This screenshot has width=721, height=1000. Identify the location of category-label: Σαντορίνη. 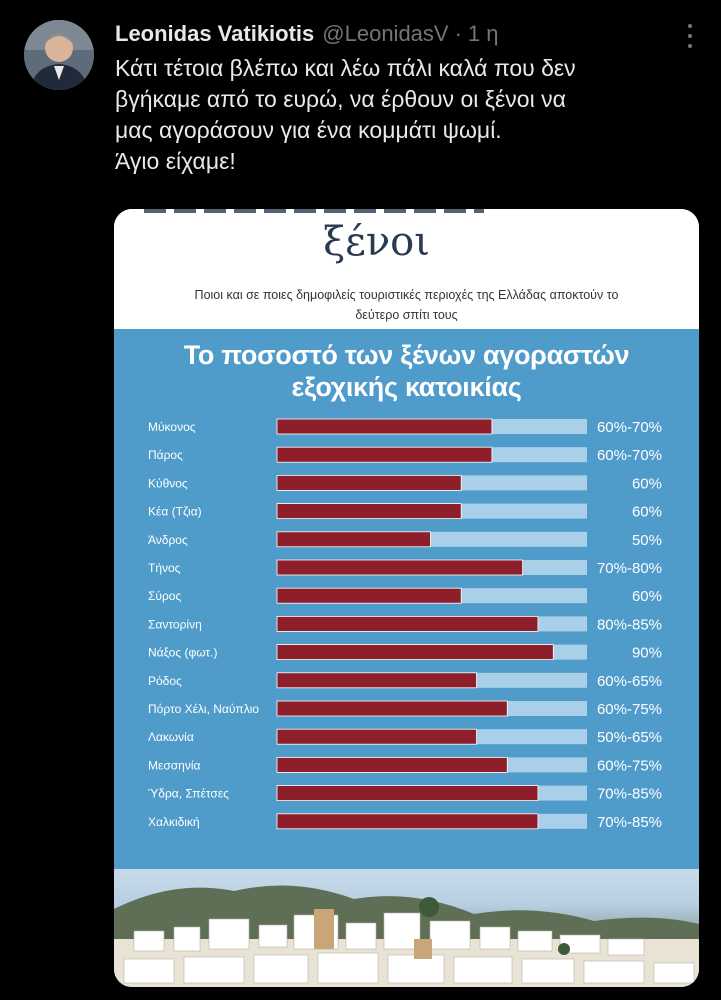
(175, 624).